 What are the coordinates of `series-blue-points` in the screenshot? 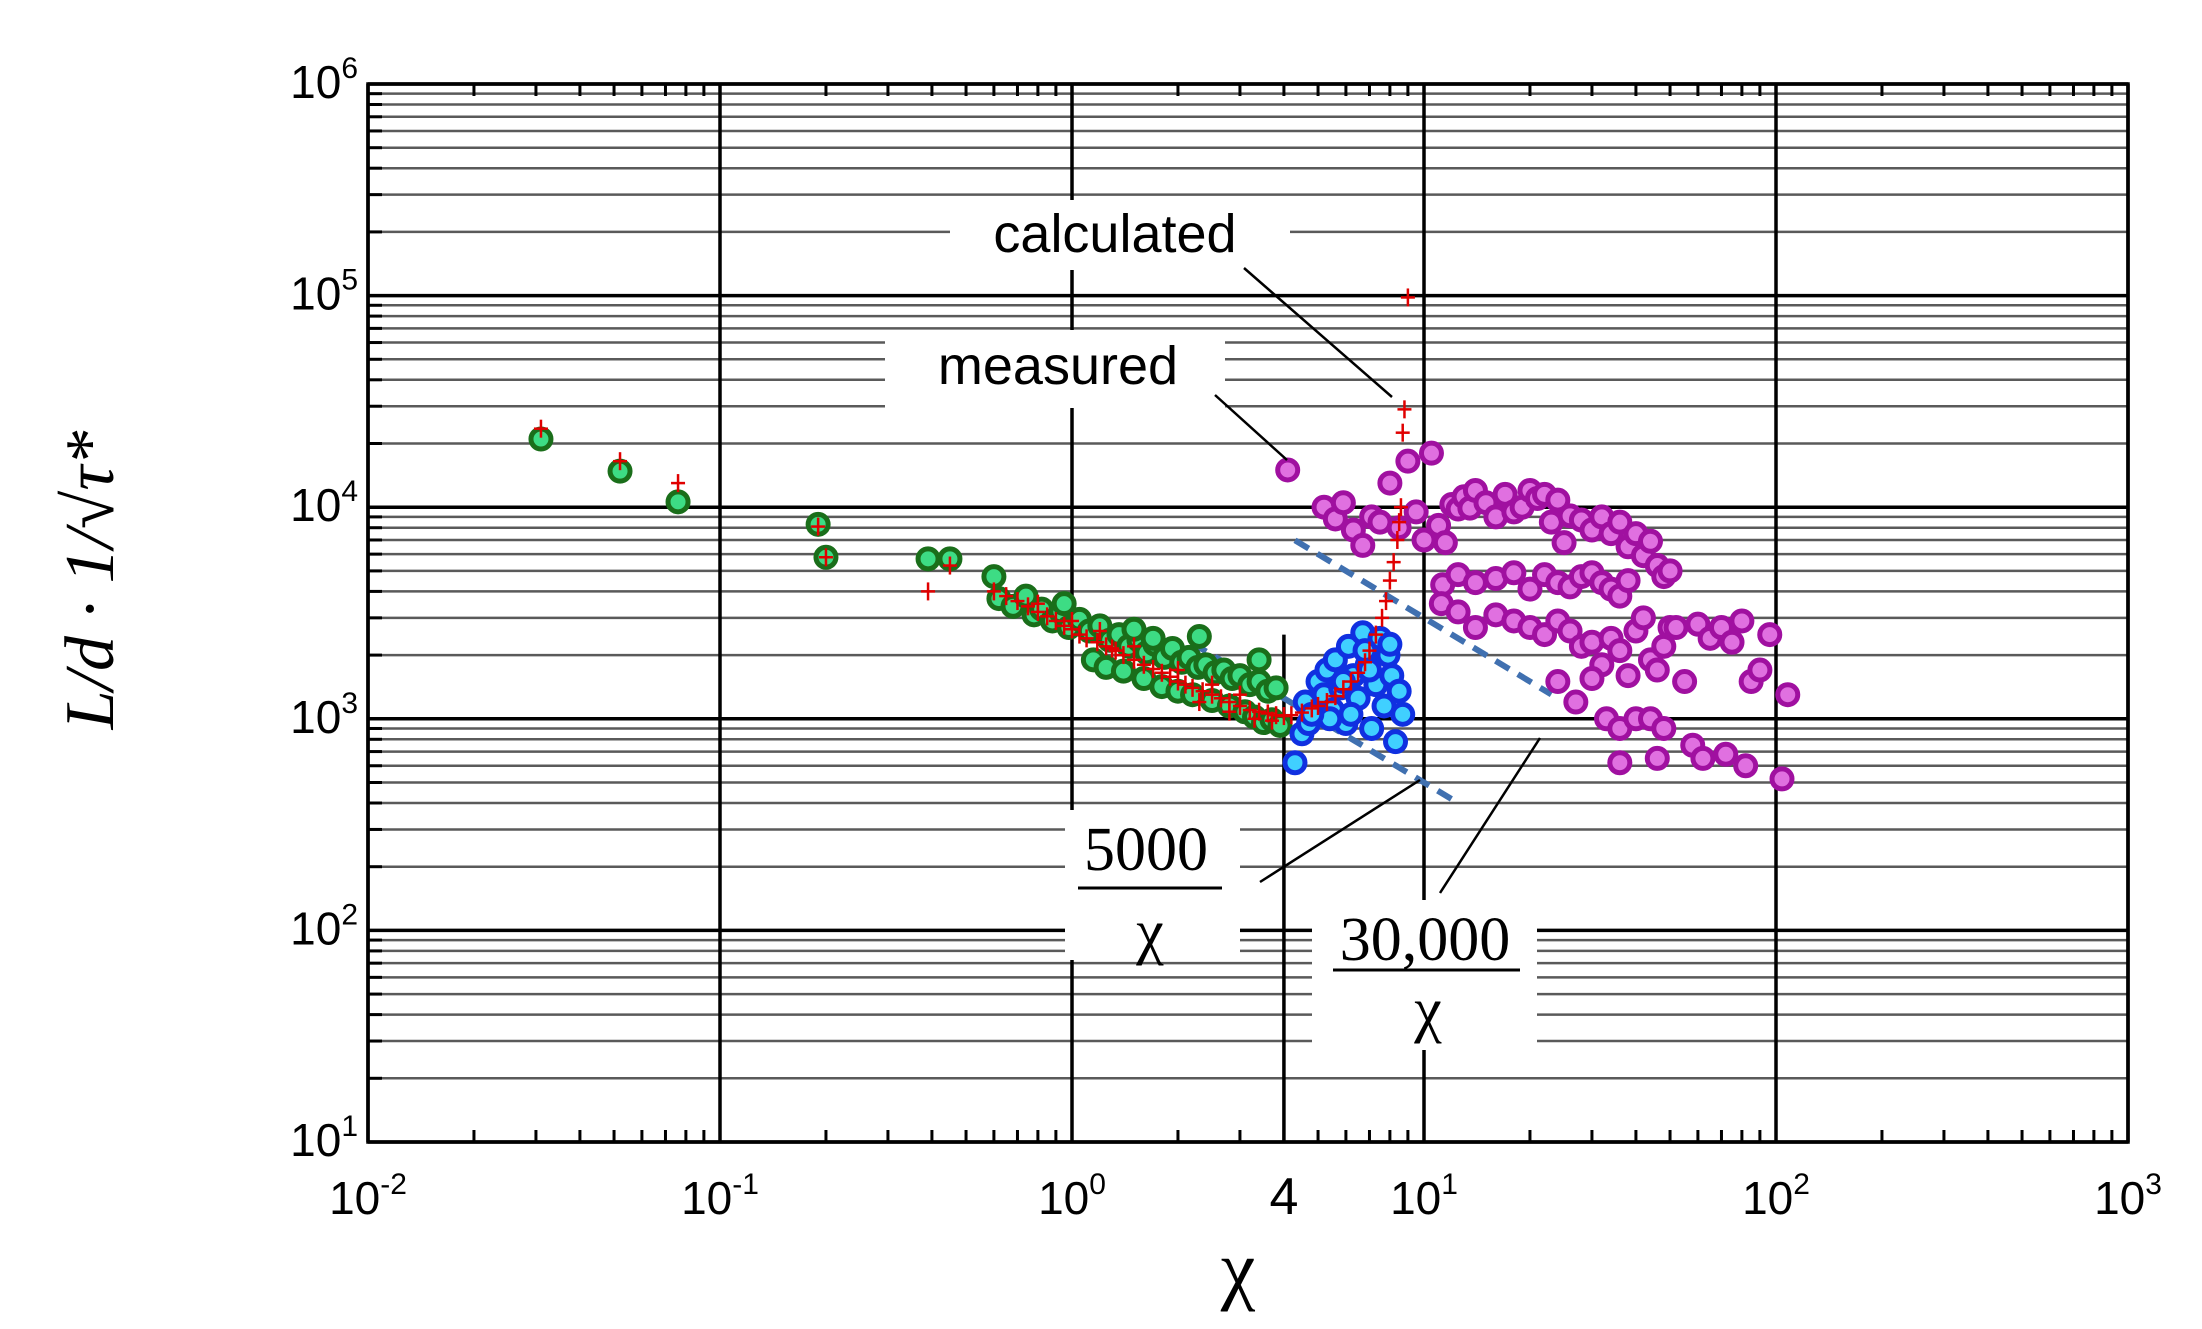 It's located at (1349, 698).